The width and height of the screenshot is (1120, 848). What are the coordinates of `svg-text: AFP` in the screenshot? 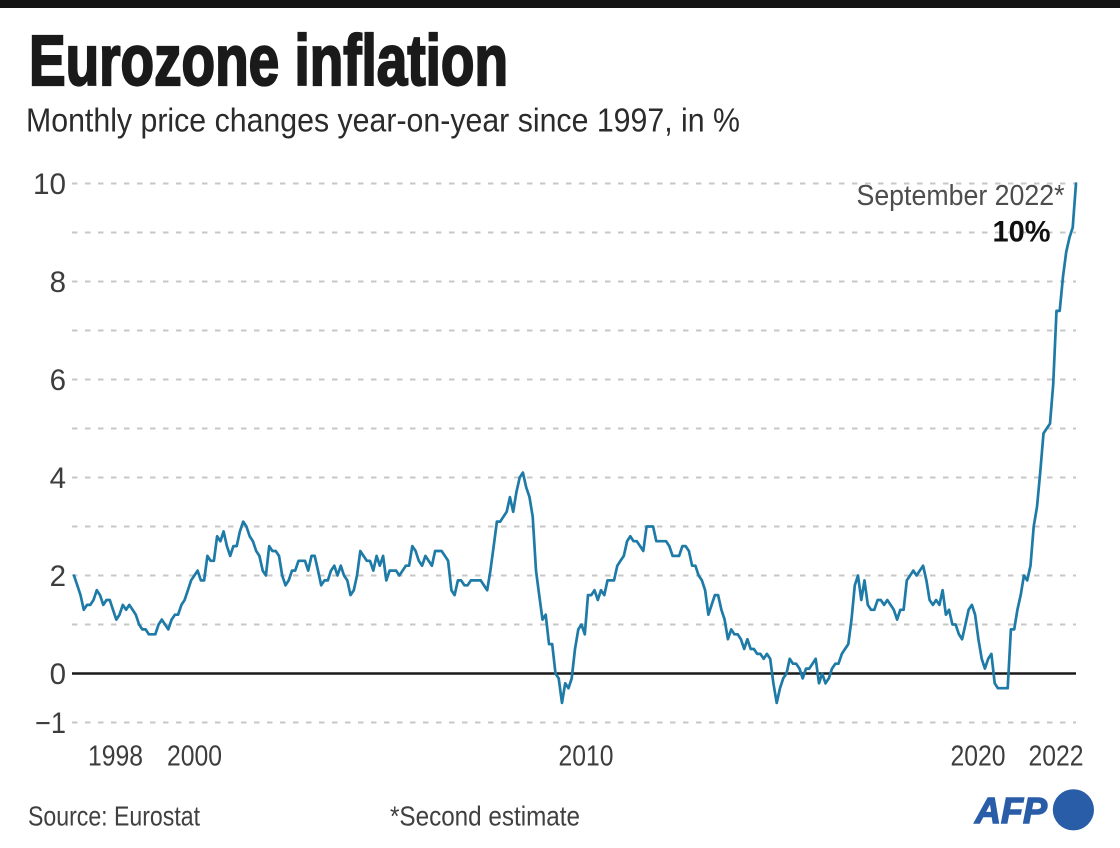 It's located at (1011, 810).